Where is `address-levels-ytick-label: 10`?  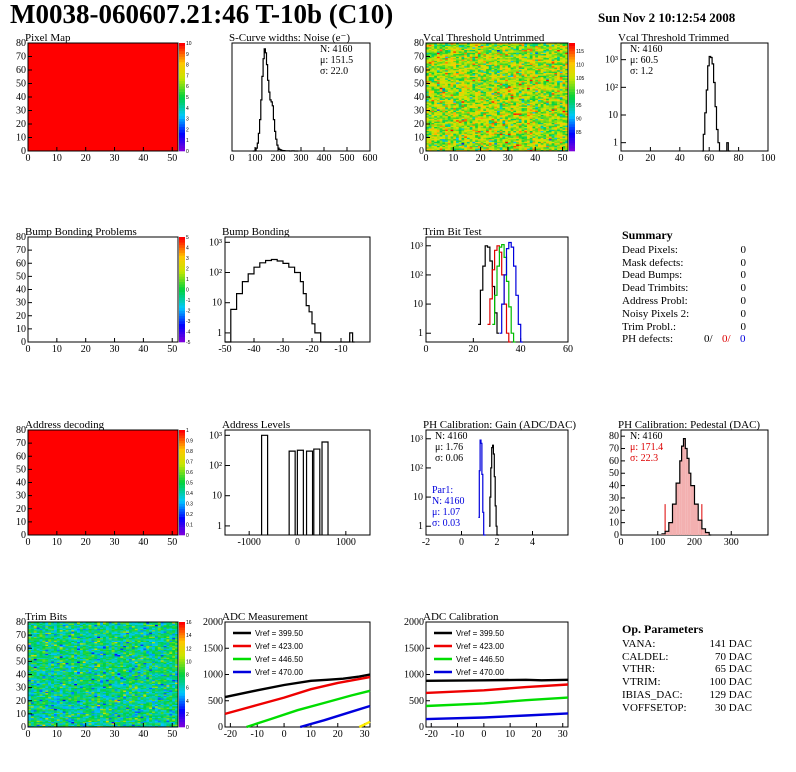
address-levels-ytick-label: 10 is located at coordinates (217, 496).